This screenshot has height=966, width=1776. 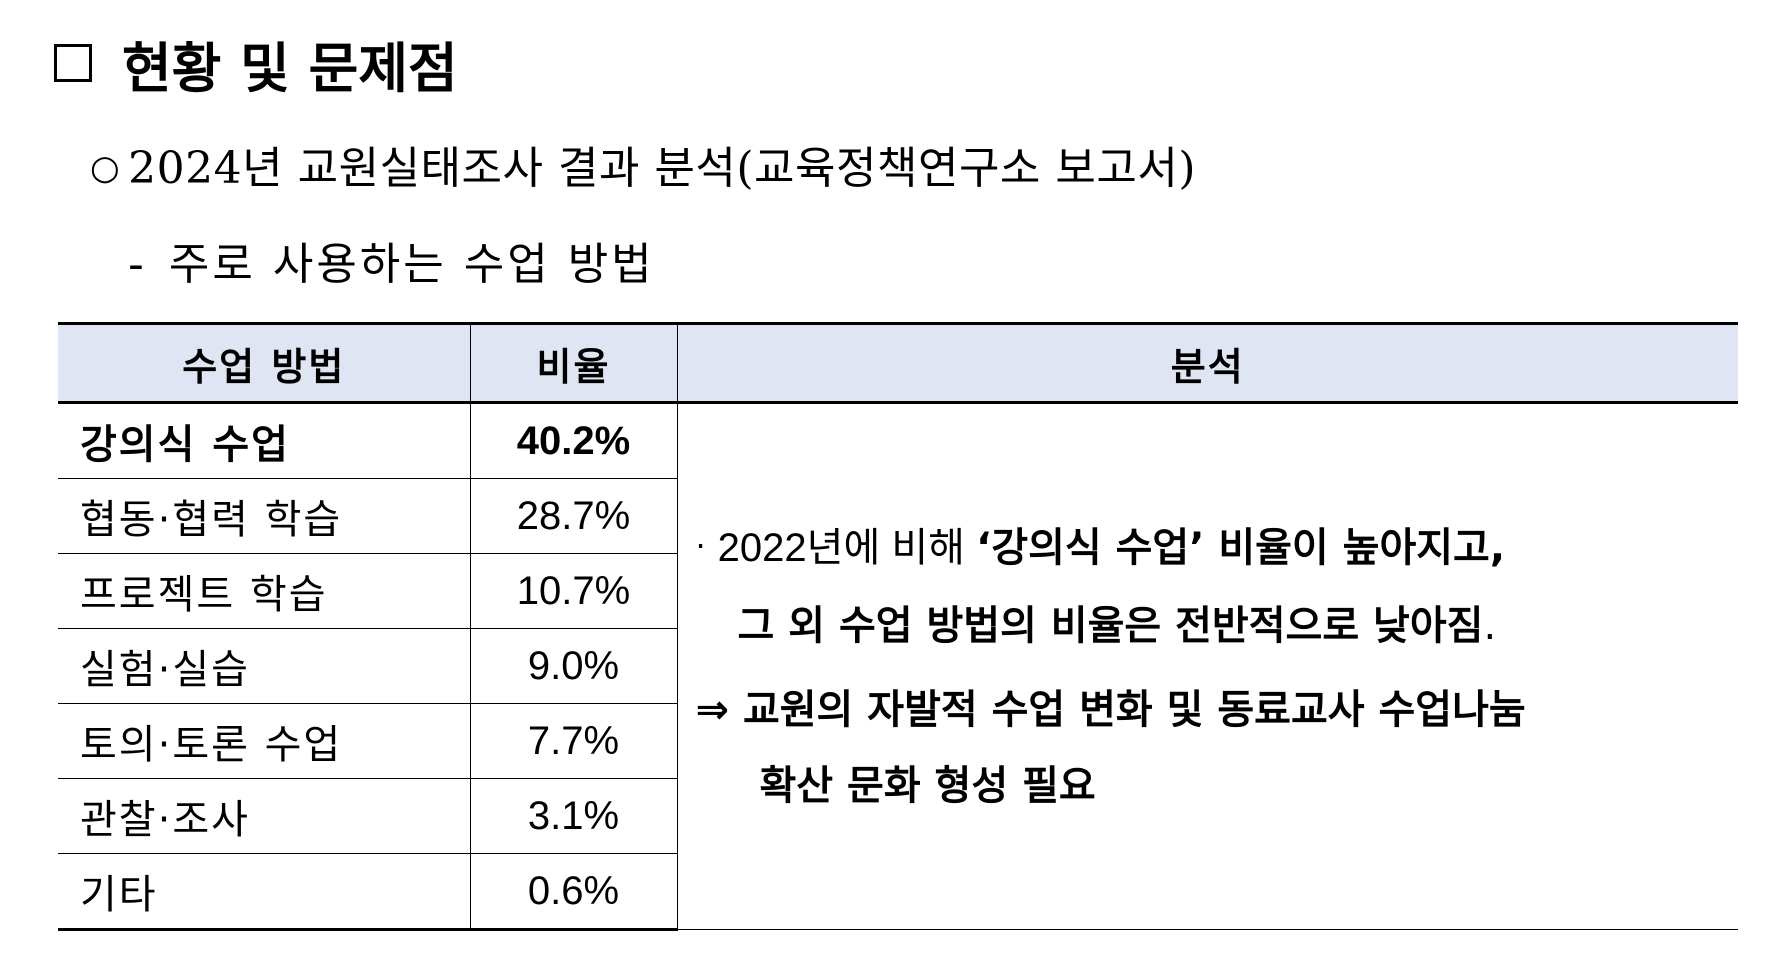 What do you see at coordinates (264, 892) in the screenshot?
I see `method-cell: 기타` at bounding box center [264, 892].